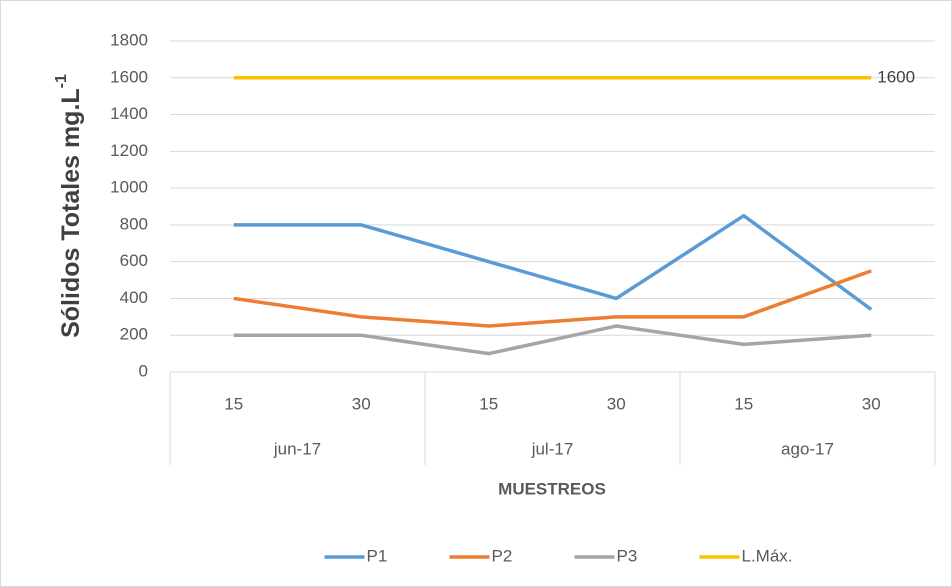 The height and width of the screenshot is (587, 952). Describe the element at coordinates (134, 260) in the screenshot. I see `y-tick-label: 600` at that location.